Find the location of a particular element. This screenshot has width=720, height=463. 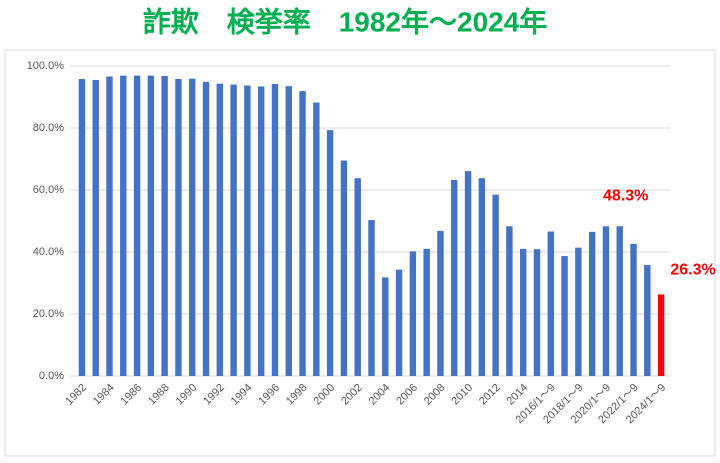

x-tick-label: 1998 is located at coordinates (297, 395).